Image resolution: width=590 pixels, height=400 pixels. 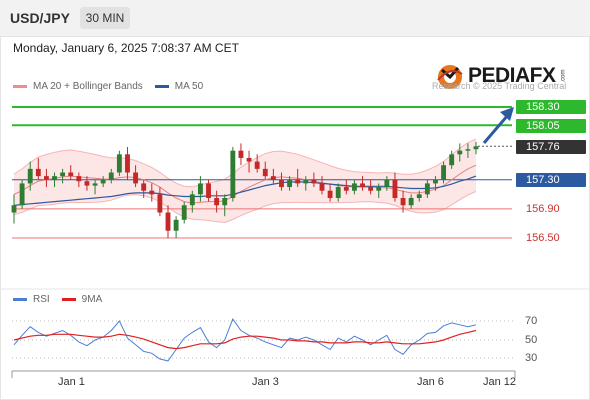 What do you see at coordinates (20, 86) in the screenshot?
I see `bollinger-swatch` at bounding box center [20, 86].